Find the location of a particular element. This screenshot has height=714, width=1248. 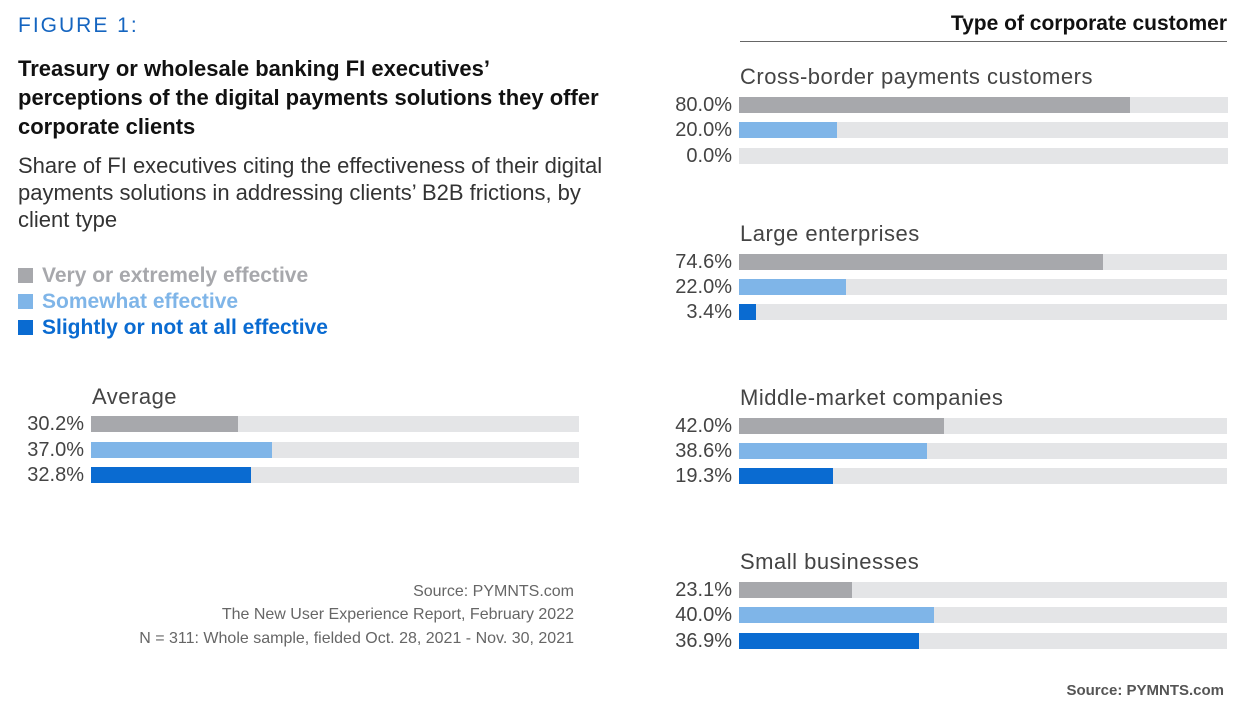

group-title-large-enterprises: Large enterprises is located at coordinates (830, 233).